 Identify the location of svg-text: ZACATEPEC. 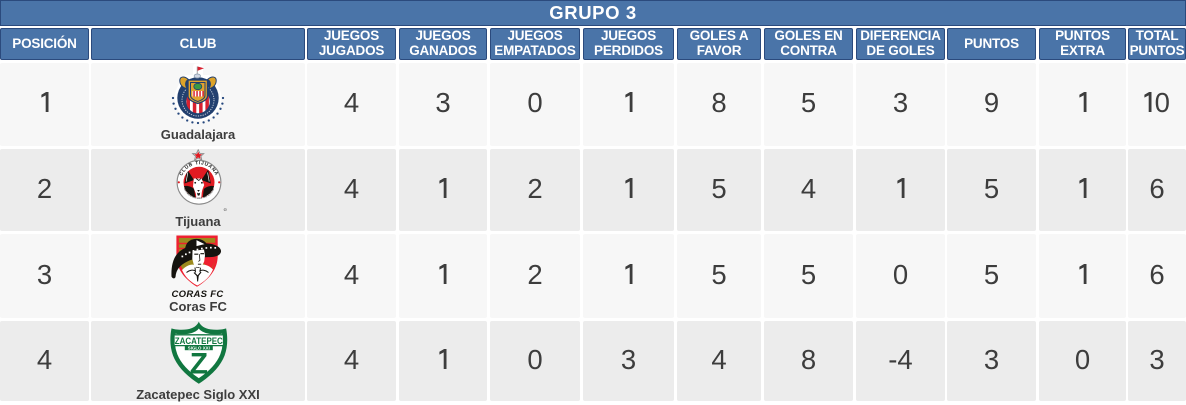
(198, 341).